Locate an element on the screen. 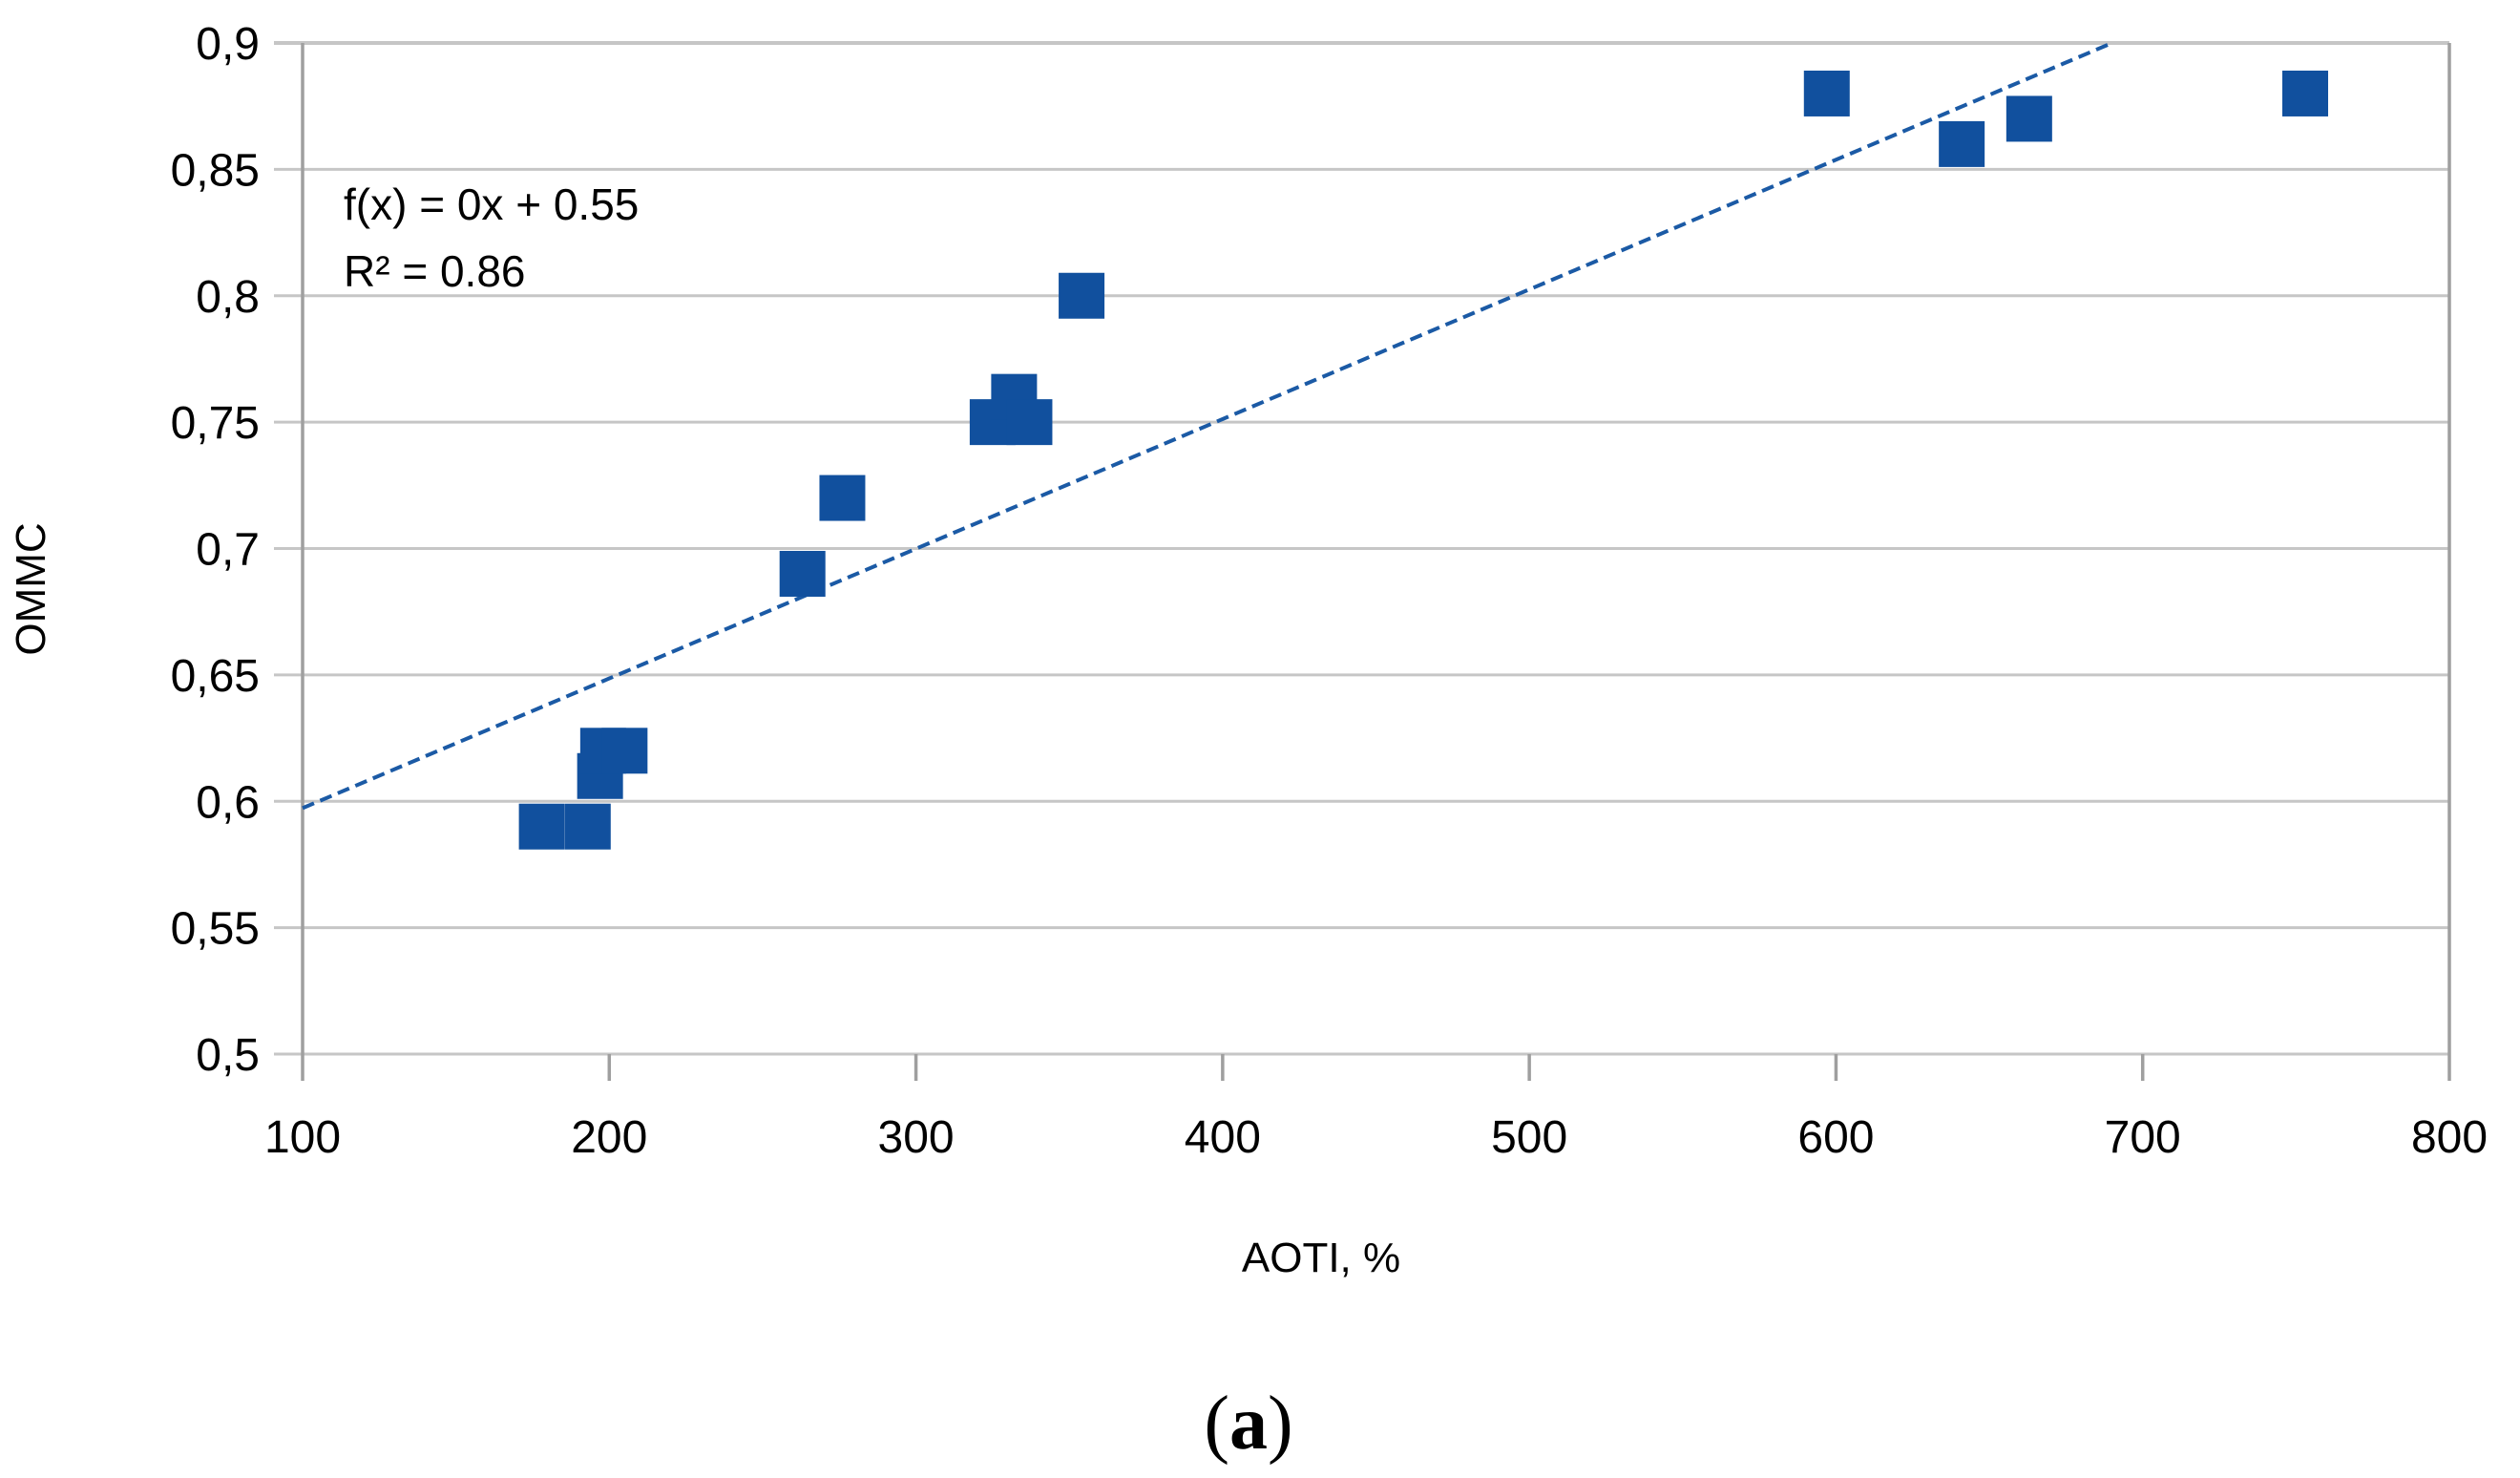 The image size is (2520, 1478). x-tick-label: 400 is located at coordinates (1223, 1137).